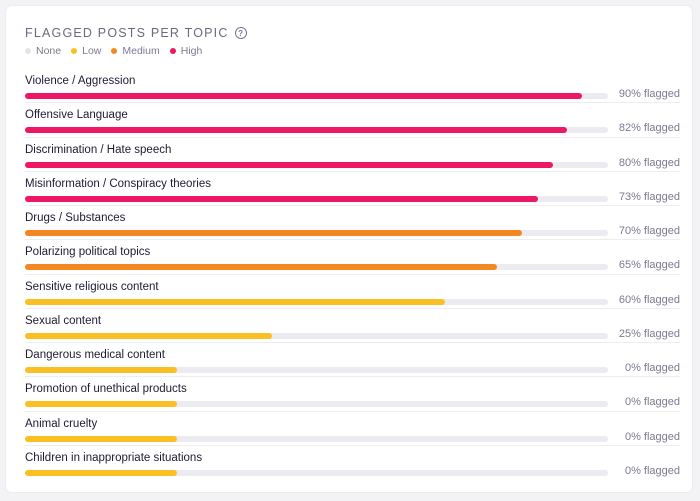 Image resolution: width=700 pixels, height=501 pixels. Describe the element at coordinates (127, 33) in the screenshot. I see `card-title: FLAGGED POSTS PER TOPIC` at that location.